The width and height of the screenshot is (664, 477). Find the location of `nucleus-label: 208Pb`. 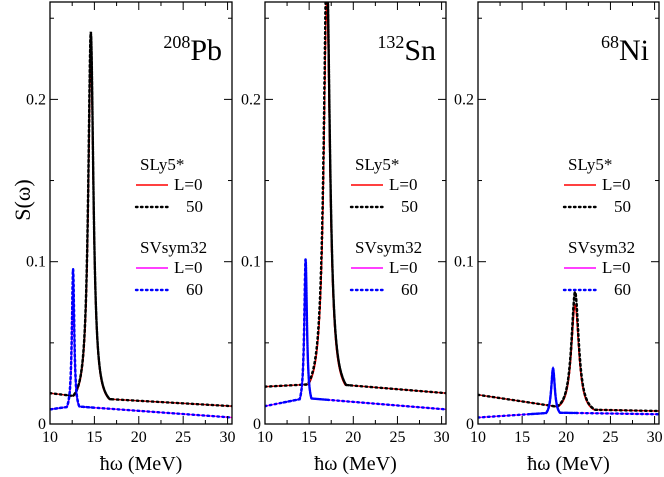

nucleus-label: 208Pb is located at coordinates (192, 49).